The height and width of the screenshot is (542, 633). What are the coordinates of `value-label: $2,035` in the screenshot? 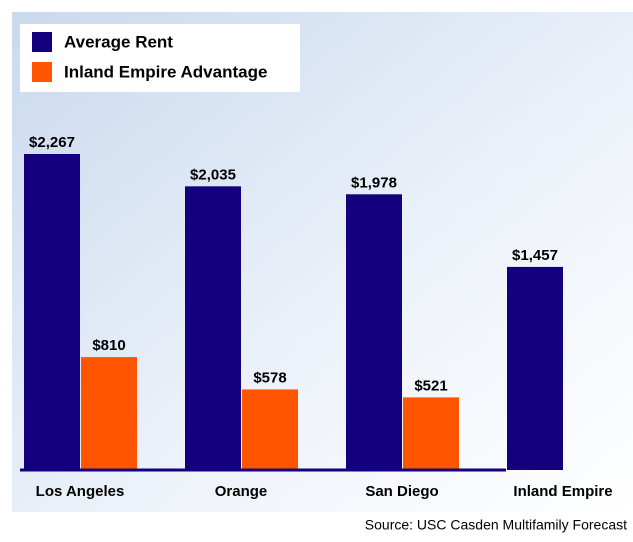 It's located at (213, 174).